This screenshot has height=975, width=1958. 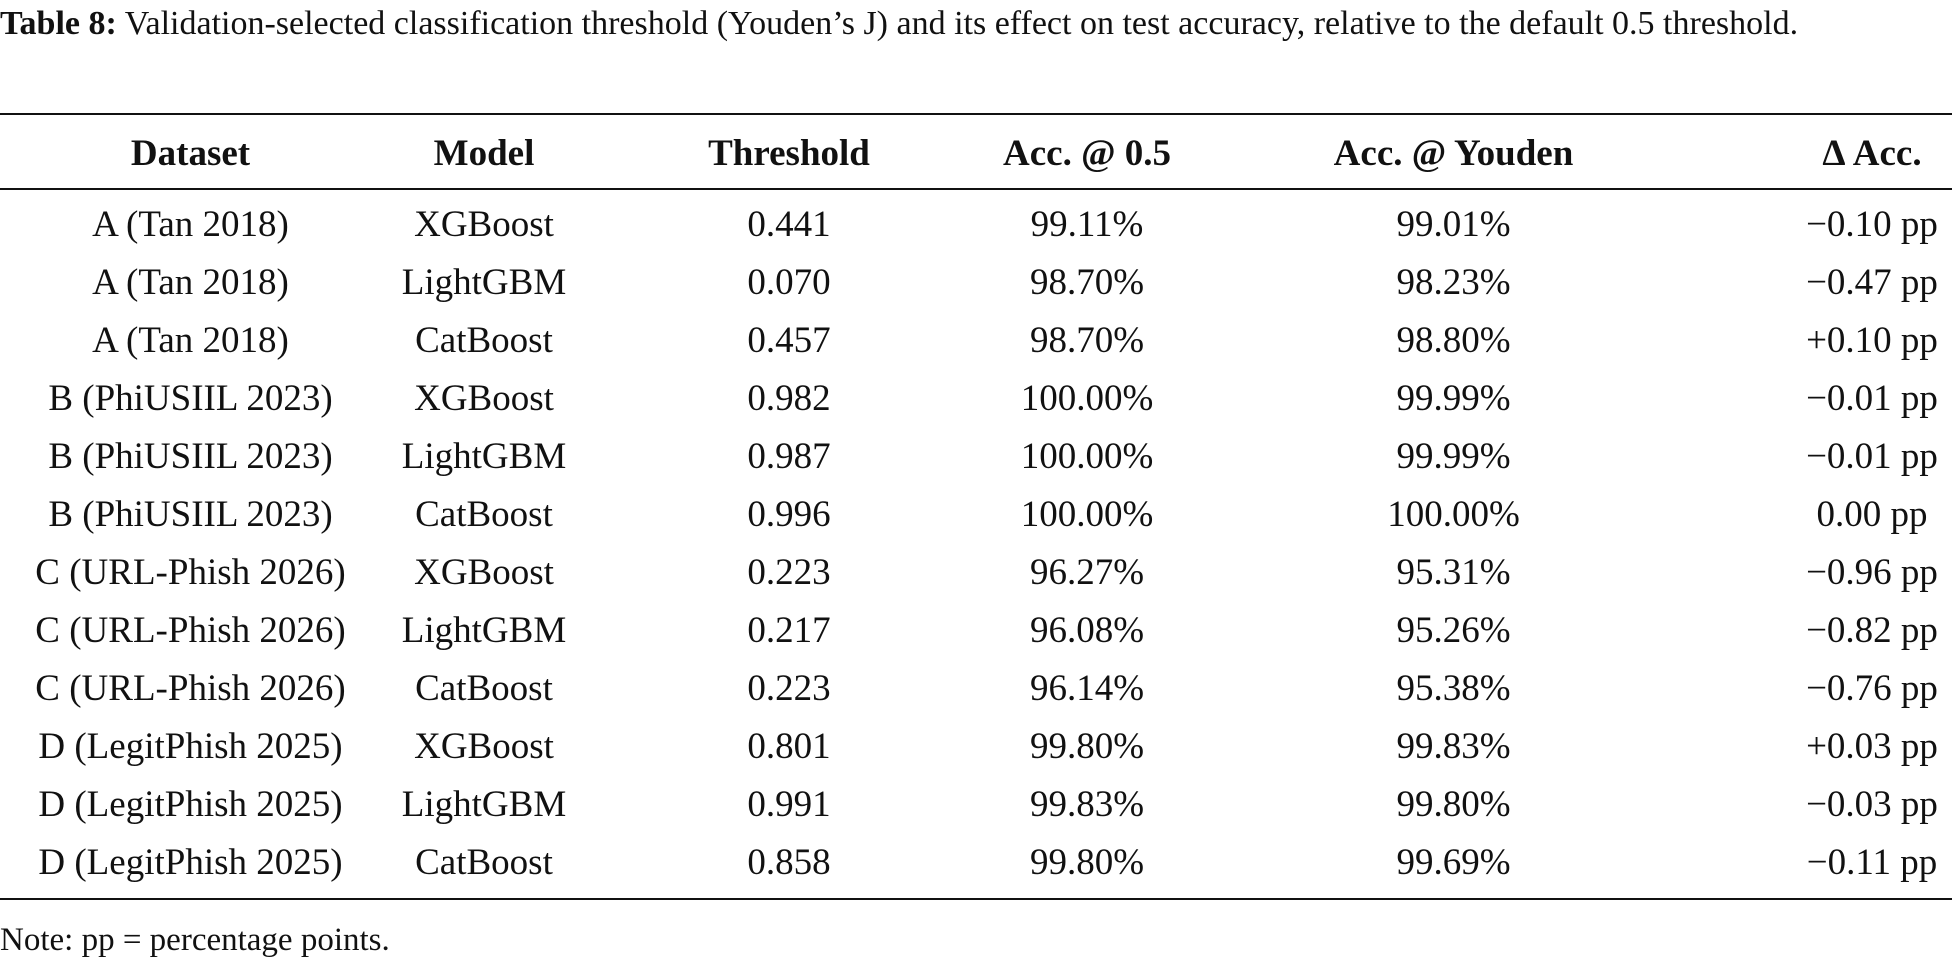 What do you see at coordinates (789, 862) in the screenshot?
I see `cell-threshold: 0.858` at bounding box center [789, 862].